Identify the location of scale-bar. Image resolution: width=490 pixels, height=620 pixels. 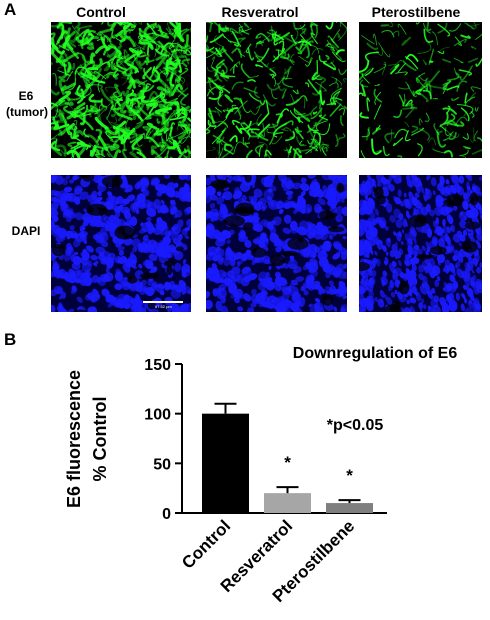
(163, 302).